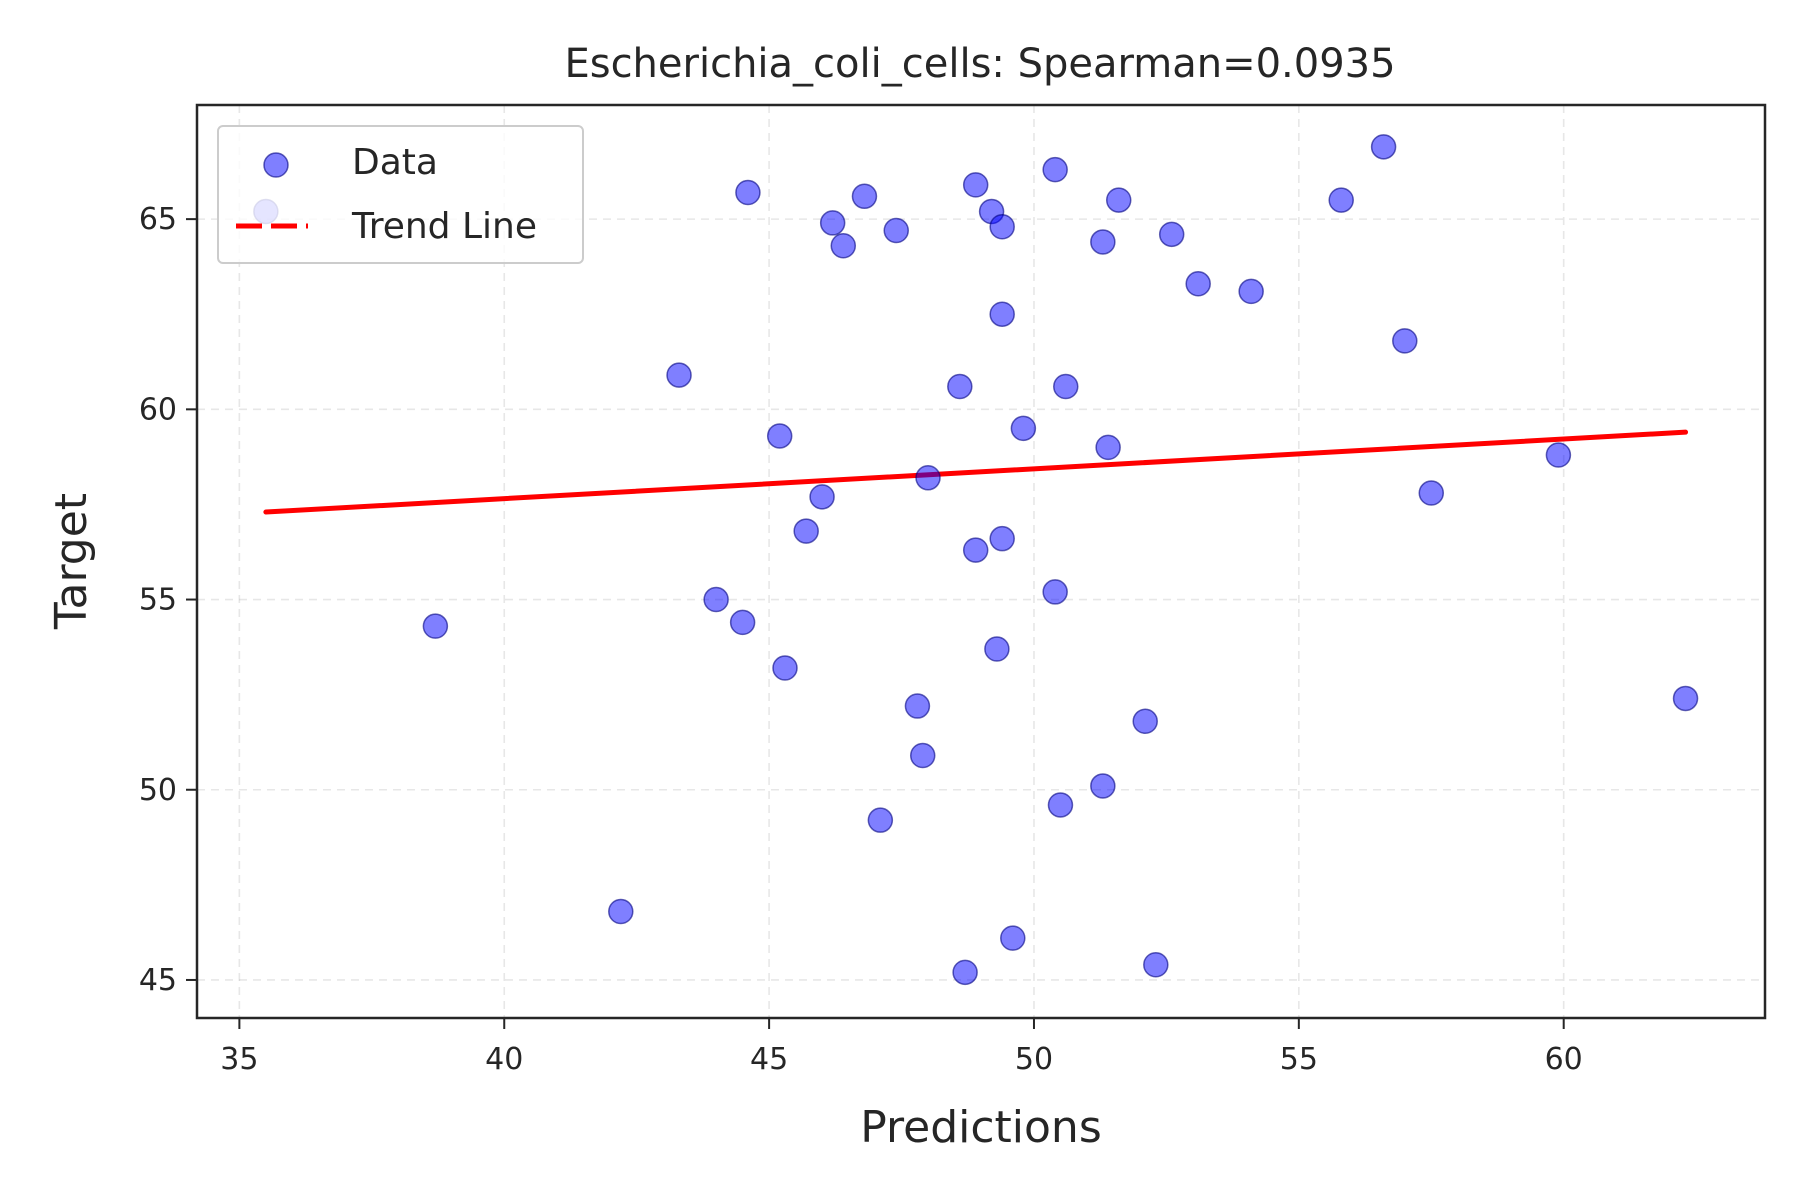  I want to click on x-tick-label: 50, so click(1034, 1059).